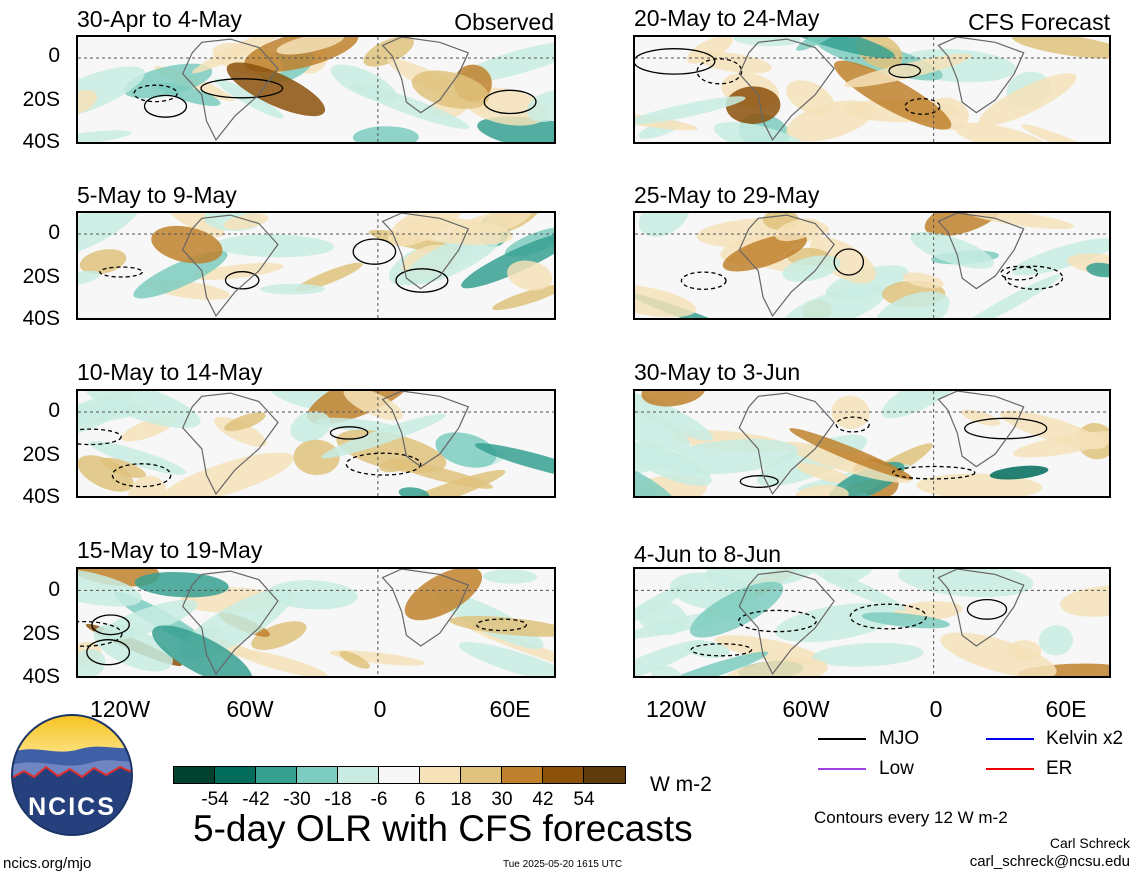 The height and width of the screenshot is (878, 1135). What do you see at coordinates (47, 863) in the screenshot?
I see `website-link: ncics.org/mjo` at bounding box center [47, 863].